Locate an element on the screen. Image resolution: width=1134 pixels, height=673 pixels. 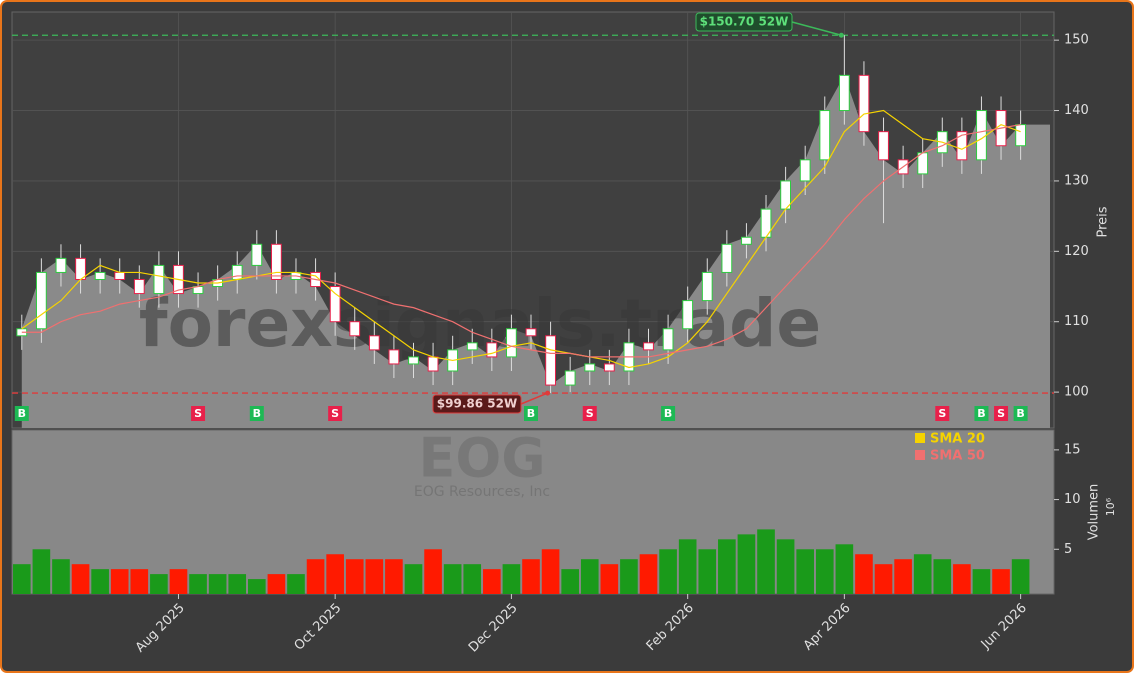
y-tick-label: 140 is located at coordinates (1076, 110).